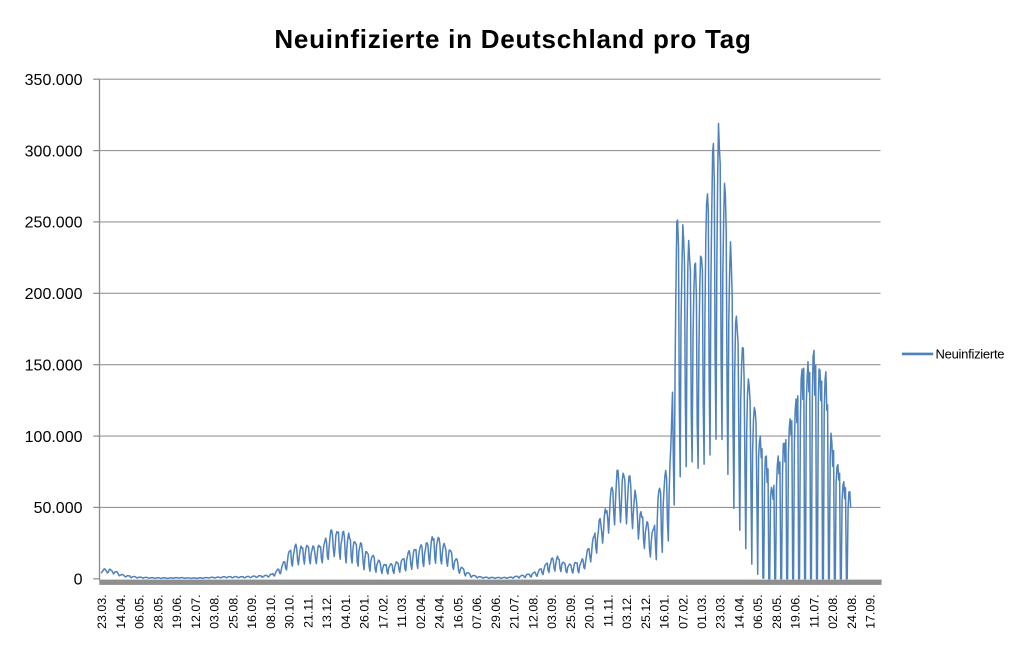  What do you see at coordinates (458, 611) in the screenshot?
I see `svg-text: 16.05.` at bounding box center [458, 611].